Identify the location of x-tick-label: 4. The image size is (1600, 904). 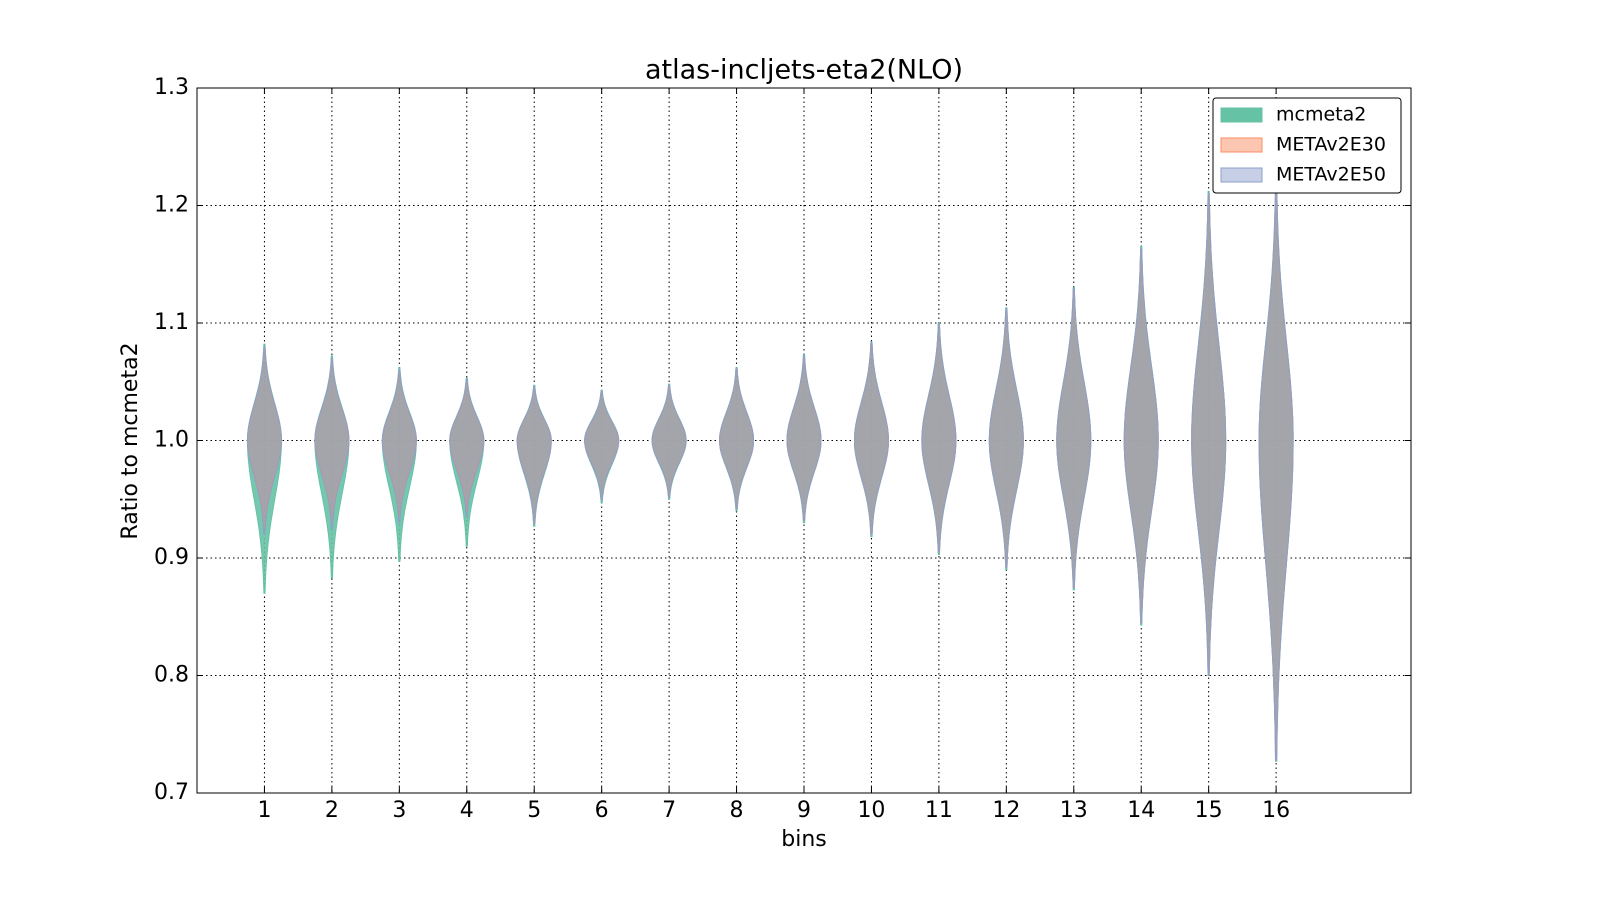
(467, 810).